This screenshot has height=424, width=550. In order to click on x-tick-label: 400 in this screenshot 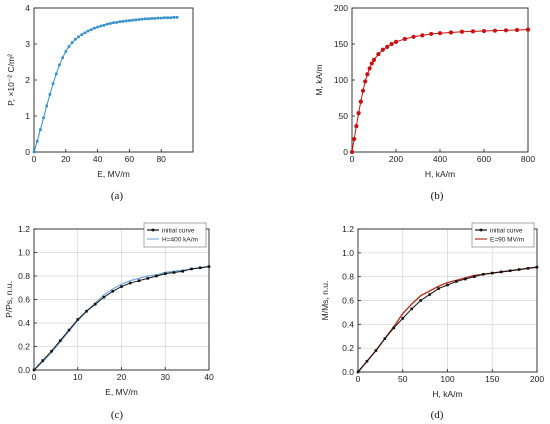, I will do `click(440, 159)`.